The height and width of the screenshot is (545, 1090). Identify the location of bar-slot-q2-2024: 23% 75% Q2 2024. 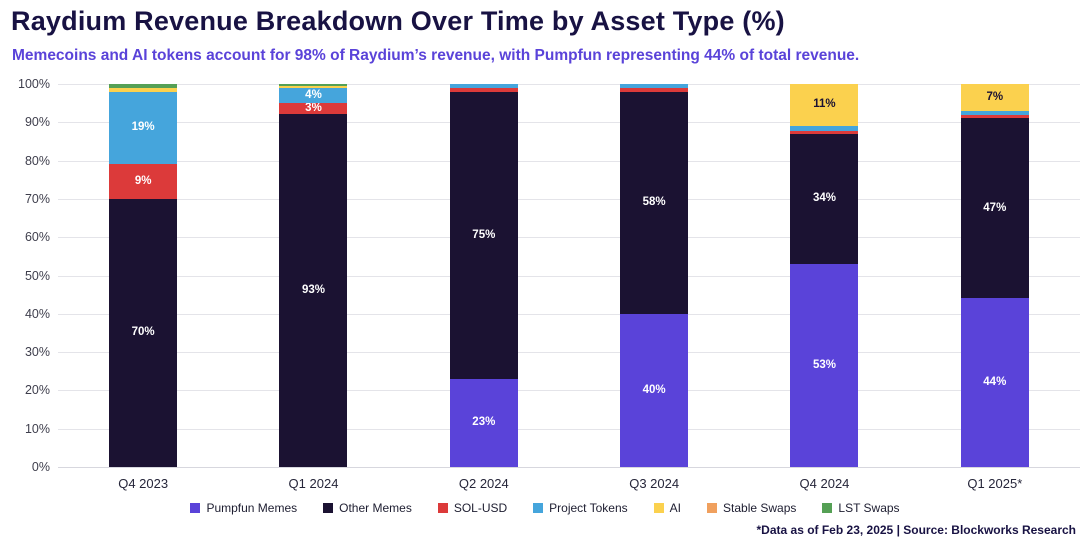
(484, 287).